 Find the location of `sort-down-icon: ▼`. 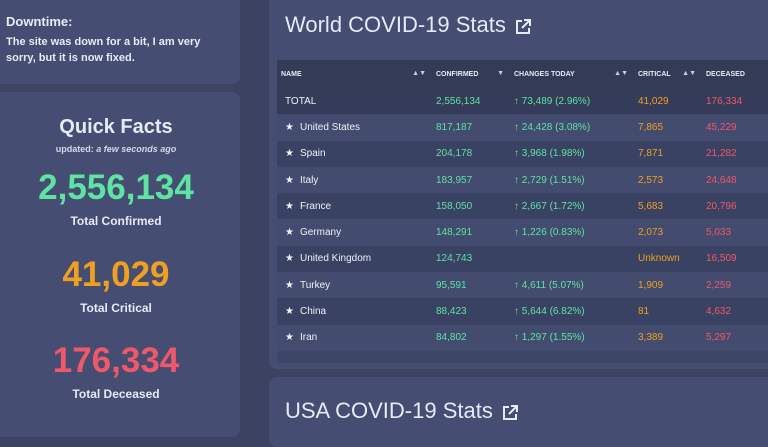

sort-down-icon: ▼ is located at coordinates (500, 73).